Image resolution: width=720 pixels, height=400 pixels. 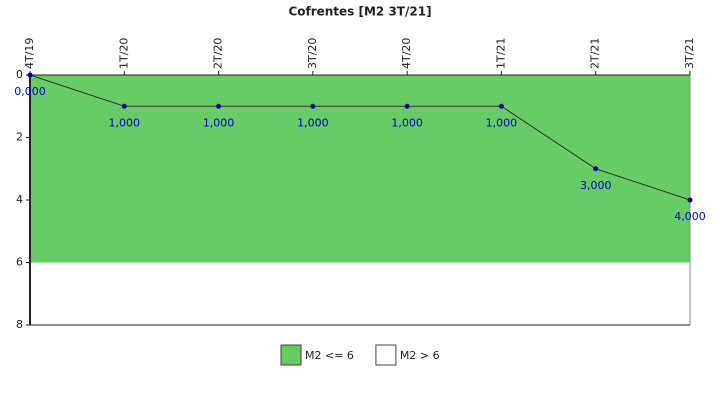 What do you see at coordinates (29, 53) in the screenshot?
I see `x-tick-label: 4T/19` at bounding box center [29, 53].